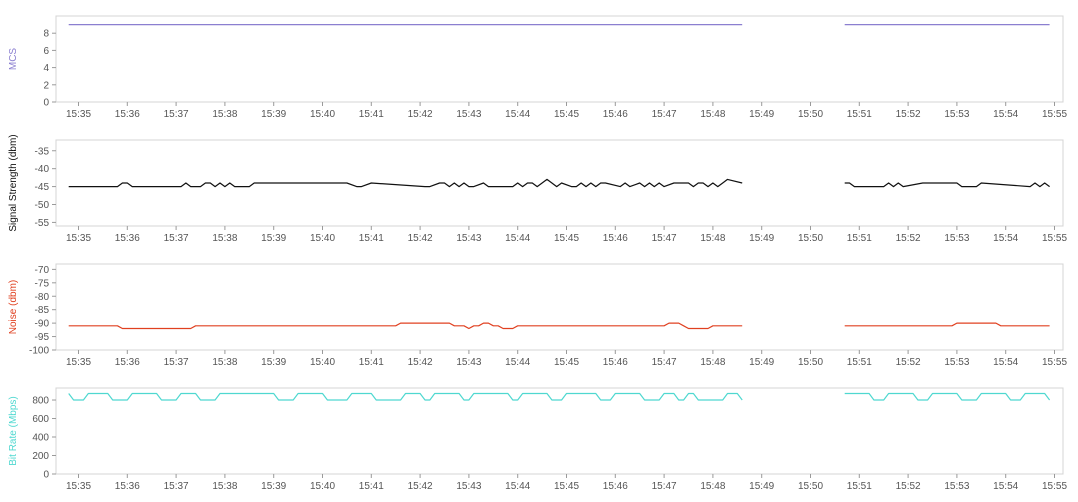 This screenshot has width=1078, height=502. What do you see at coordinates (46, 85) in the screenshot?
I see `y-tick-label: 2` at bounding box center [46, 85].